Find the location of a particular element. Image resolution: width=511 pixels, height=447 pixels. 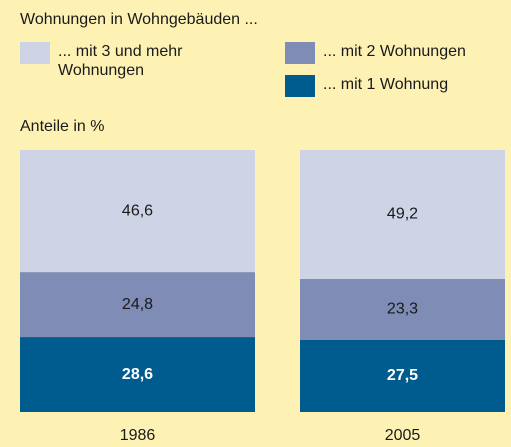

x-tick-label: 2005 is located at coordinates (403, 435).